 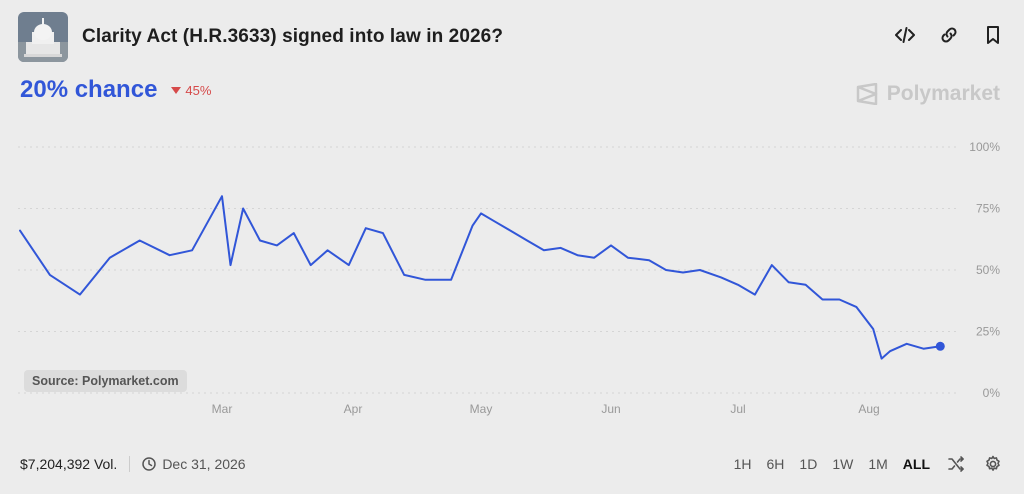 What do you see at coordinates (992, 393) in the screenshot?
I see `y-tick-label: 0%` at bounding box center [992, 393].